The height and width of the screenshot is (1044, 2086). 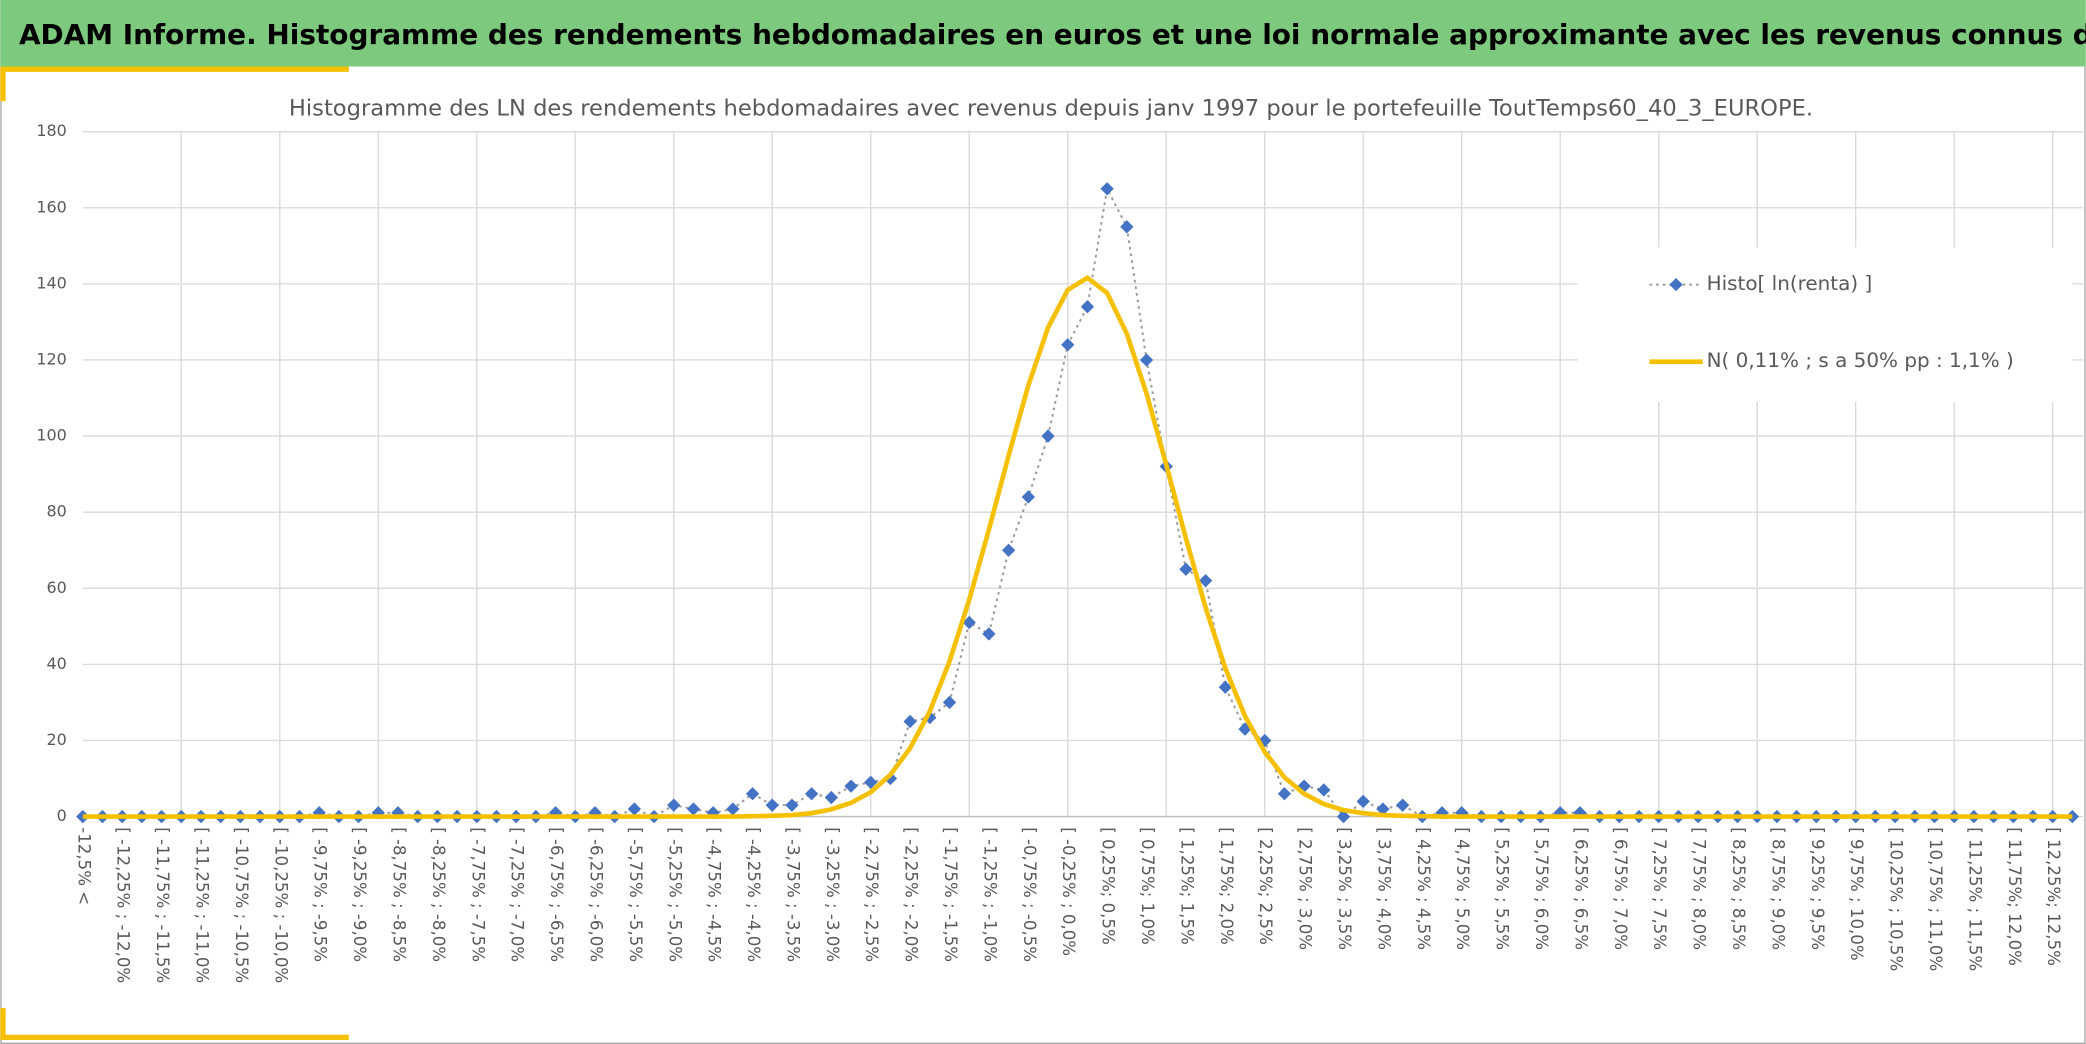 I want to click on x-tick-label: [ -6,25% ; -6,0%, so click(x=595, y=894).